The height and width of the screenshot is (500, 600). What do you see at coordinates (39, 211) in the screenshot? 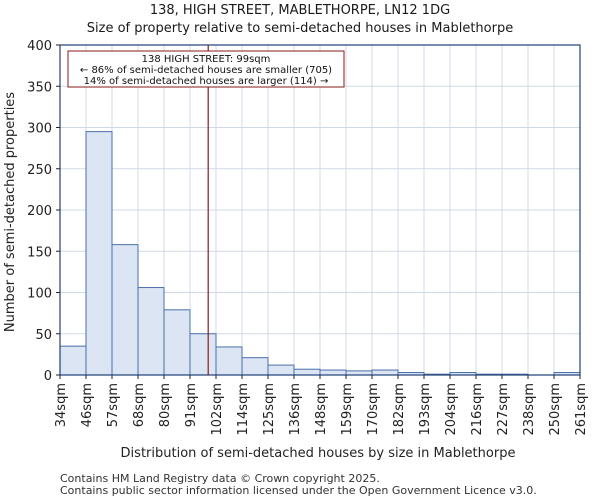
I see `y-tick-label: 200` at bounding box center [39, 211].